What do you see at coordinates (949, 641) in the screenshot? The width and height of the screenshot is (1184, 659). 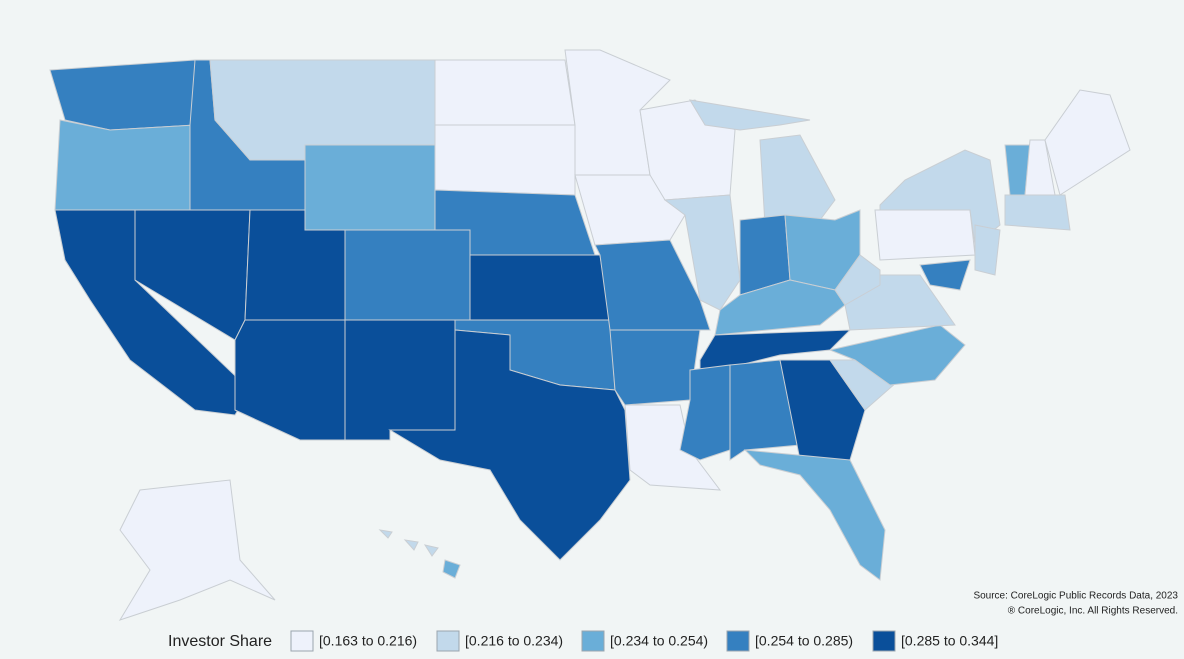 I see `legend-label: [0.285 to 0.344]` at bounding box center [949, 641].